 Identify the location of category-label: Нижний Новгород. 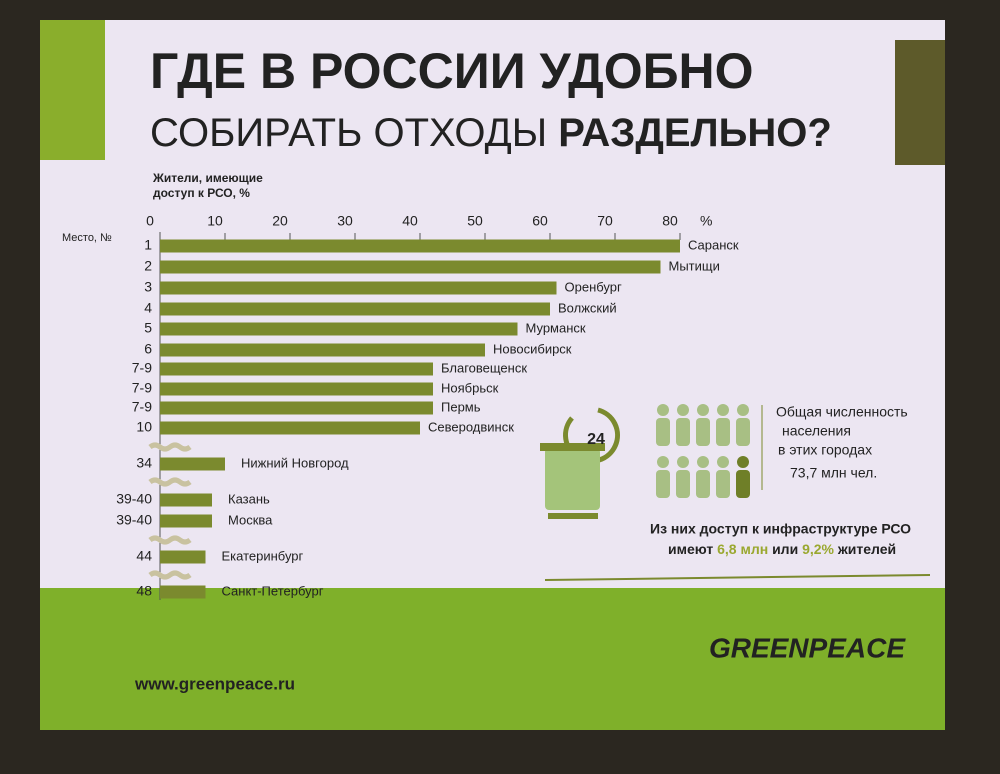
(295, 462).